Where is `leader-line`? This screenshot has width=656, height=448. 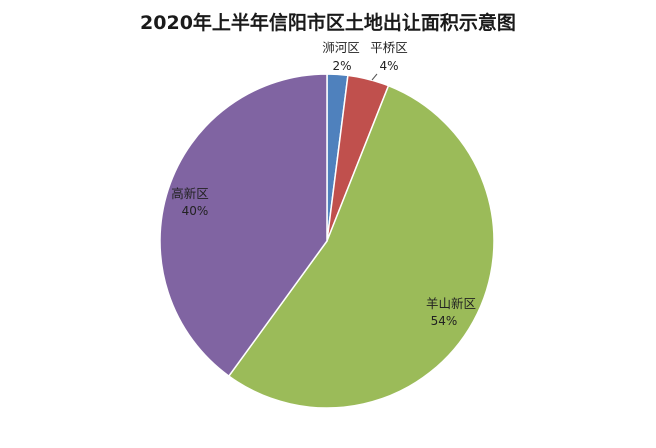 leader-line is located at coordinates (374, 77).